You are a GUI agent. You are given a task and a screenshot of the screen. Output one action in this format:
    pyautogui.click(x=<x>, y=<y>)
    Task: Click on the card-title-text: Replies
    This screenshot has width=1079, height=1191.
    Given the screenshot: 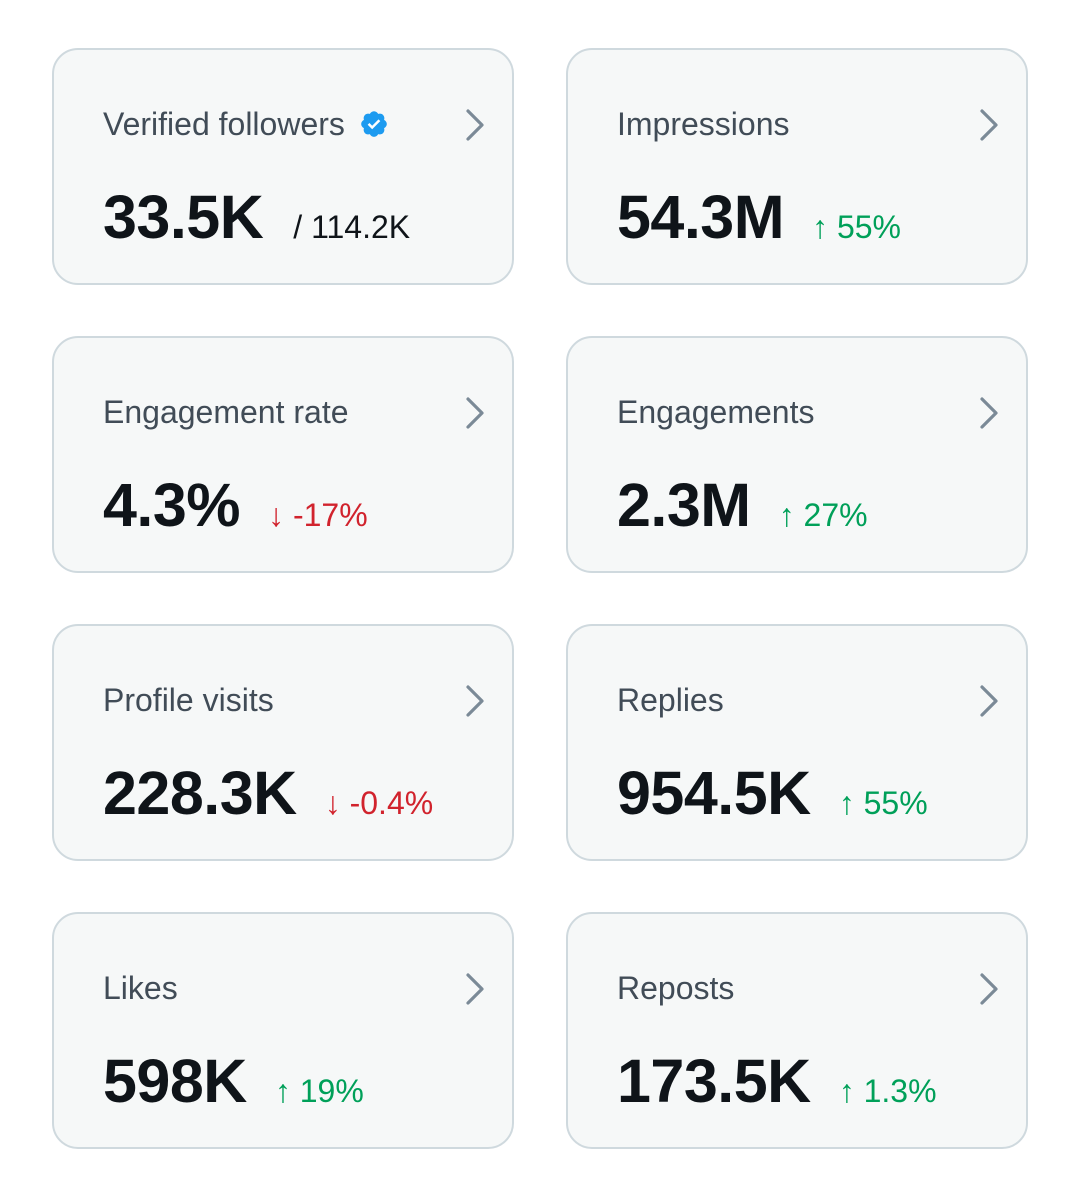 What is the action you would take?
    pyautogui.click(x=670, y=700)
    